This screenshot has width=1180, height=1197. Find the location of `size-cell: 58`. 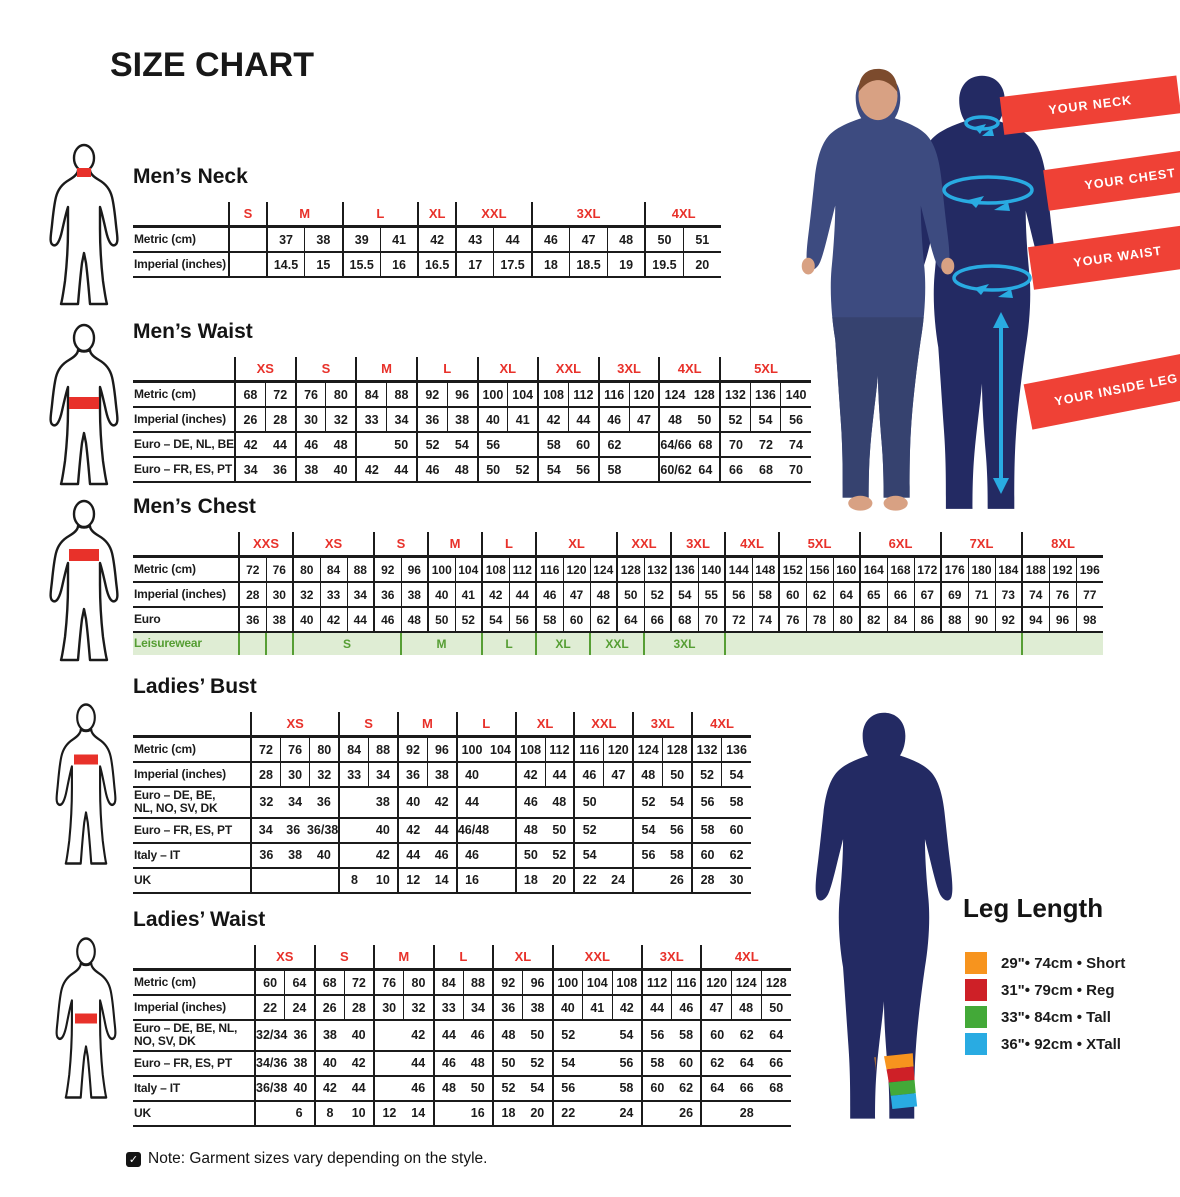

size-cell: 58 is located at coordinates (549, 620).